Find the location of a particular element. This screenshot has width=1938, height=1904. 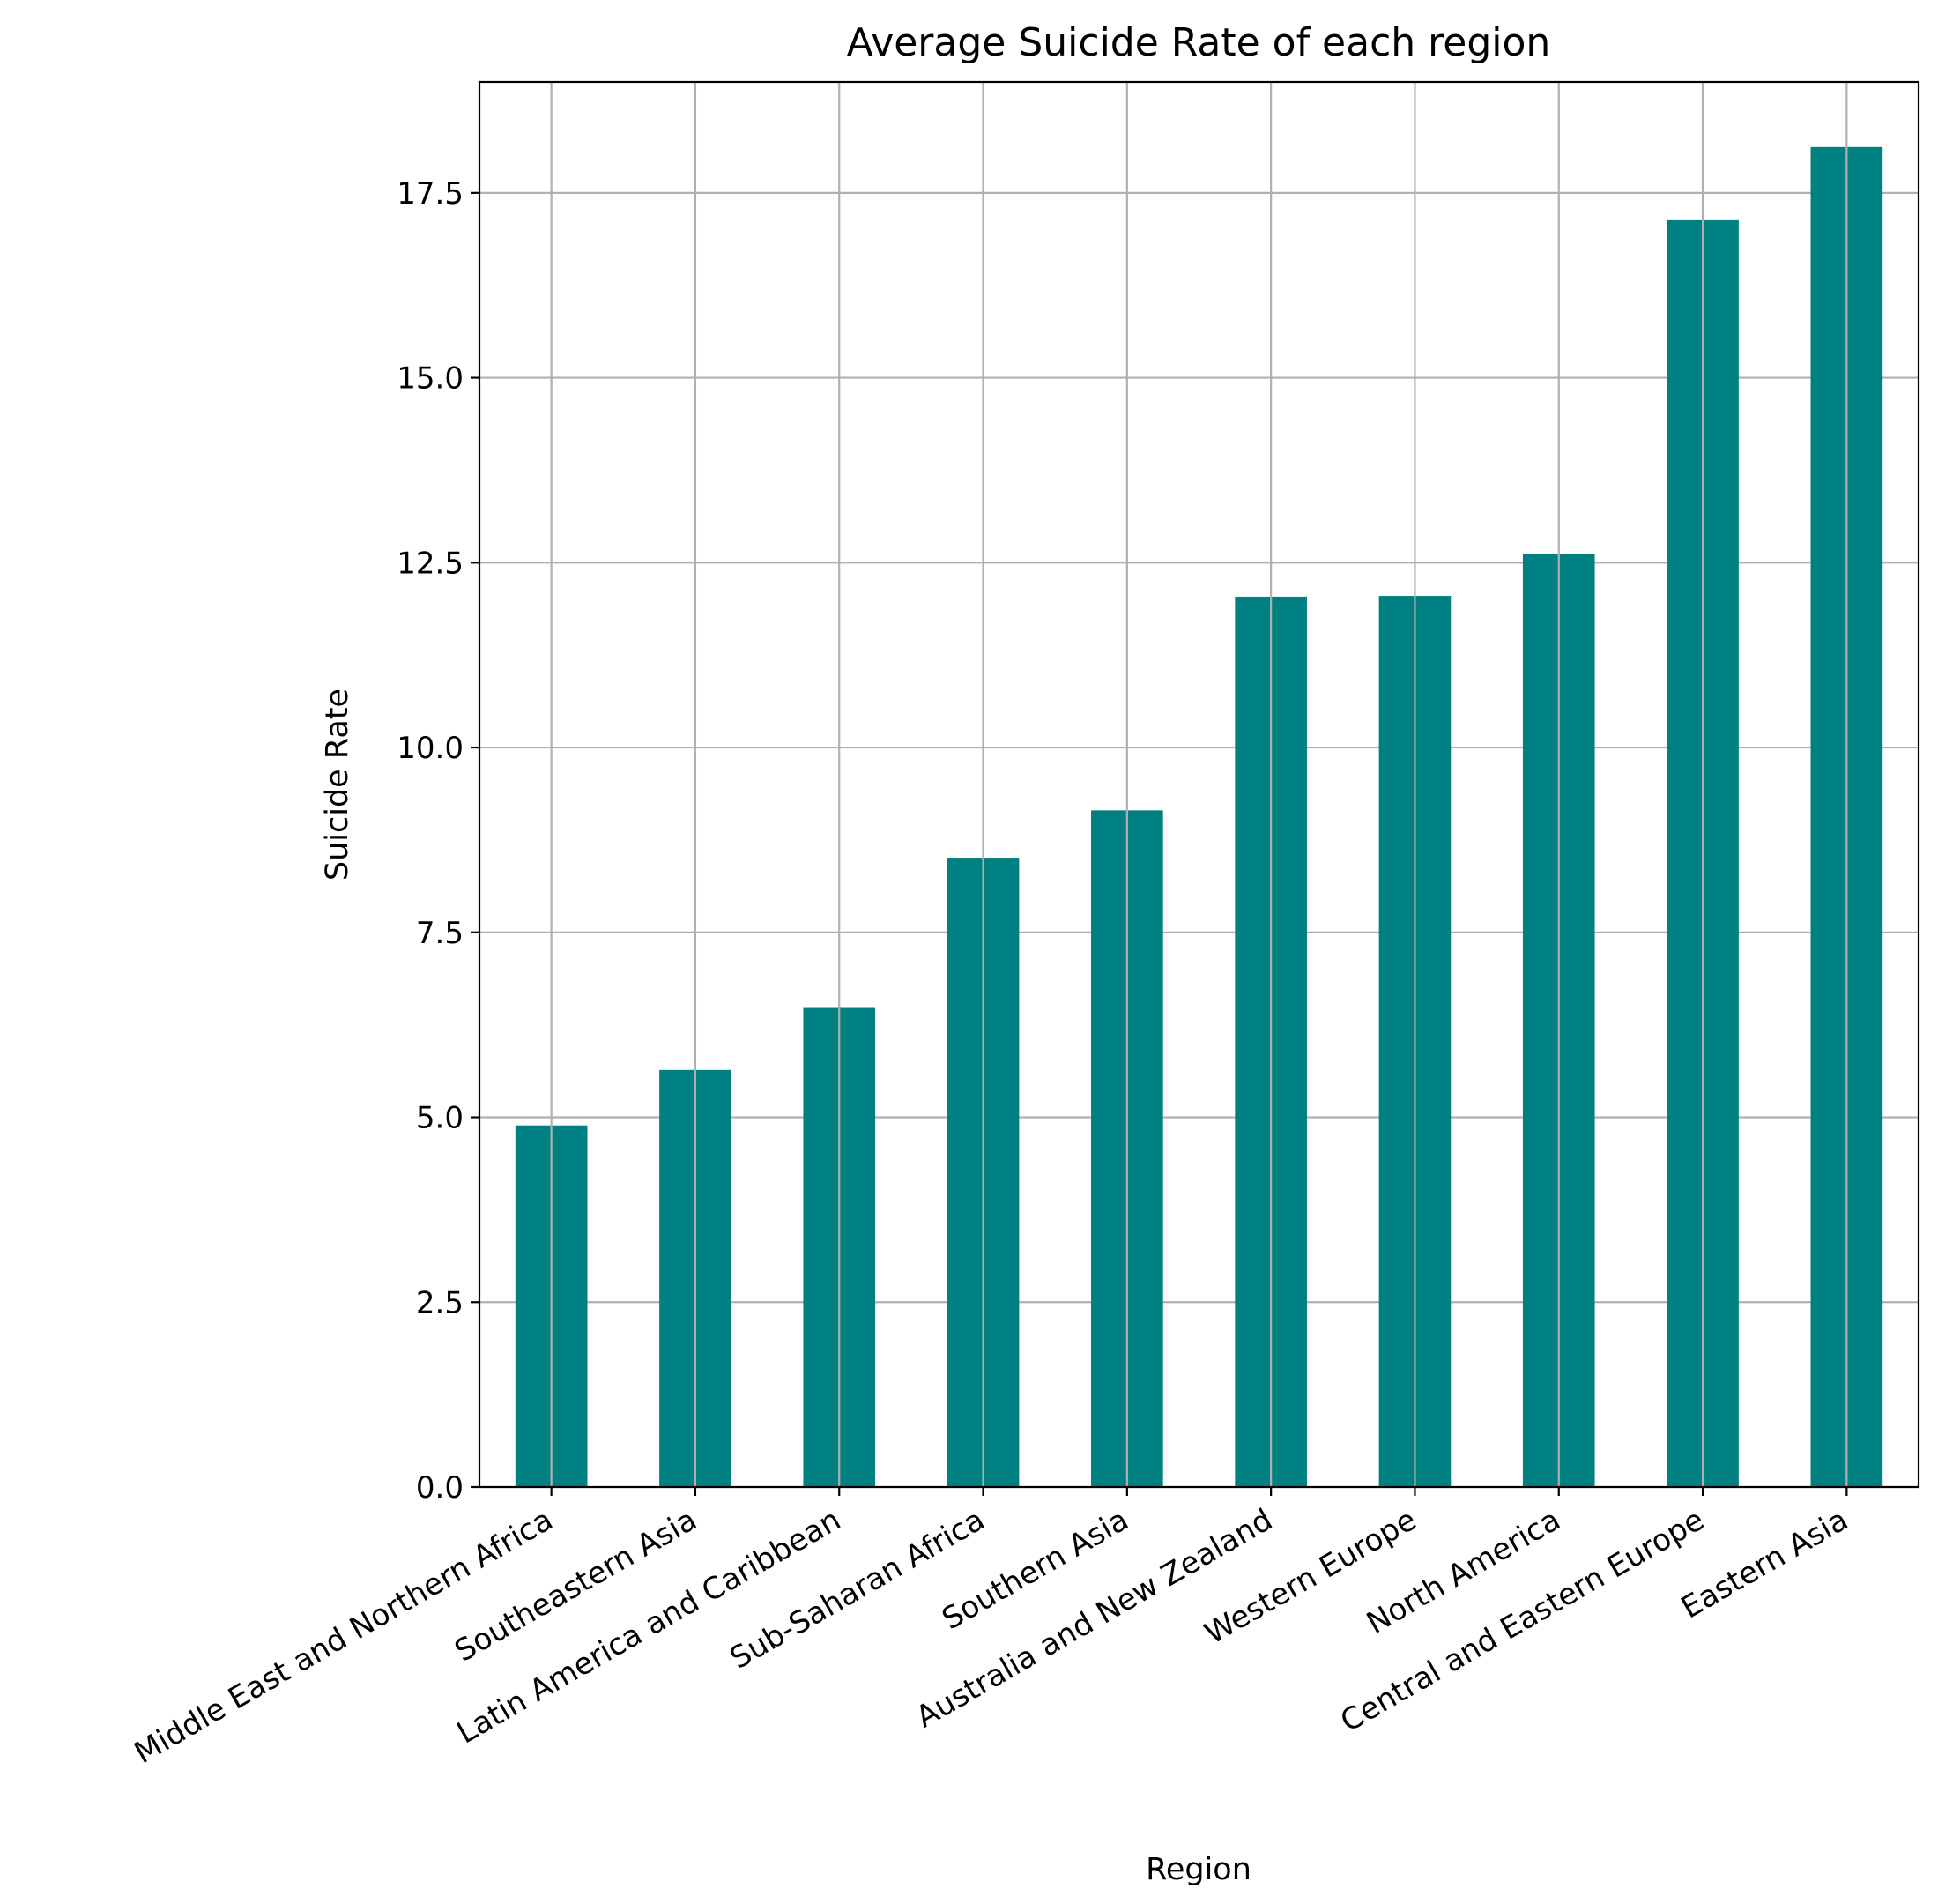

y-tick-label: 17.5 is located at coordinates (430, 194).